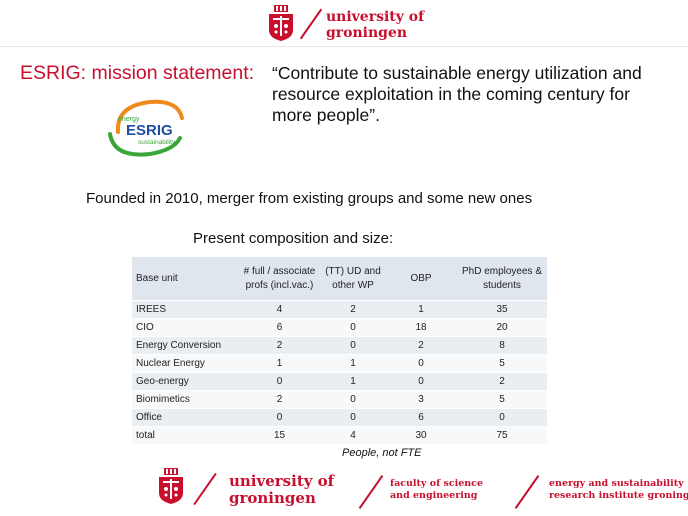 The width and height of the screenshot is (688, 516). What do you see at coordinates (137, 73) in the screenshot?
I see `slide-title: ESRIG: mission statement:` at bounding box center [137, 73].